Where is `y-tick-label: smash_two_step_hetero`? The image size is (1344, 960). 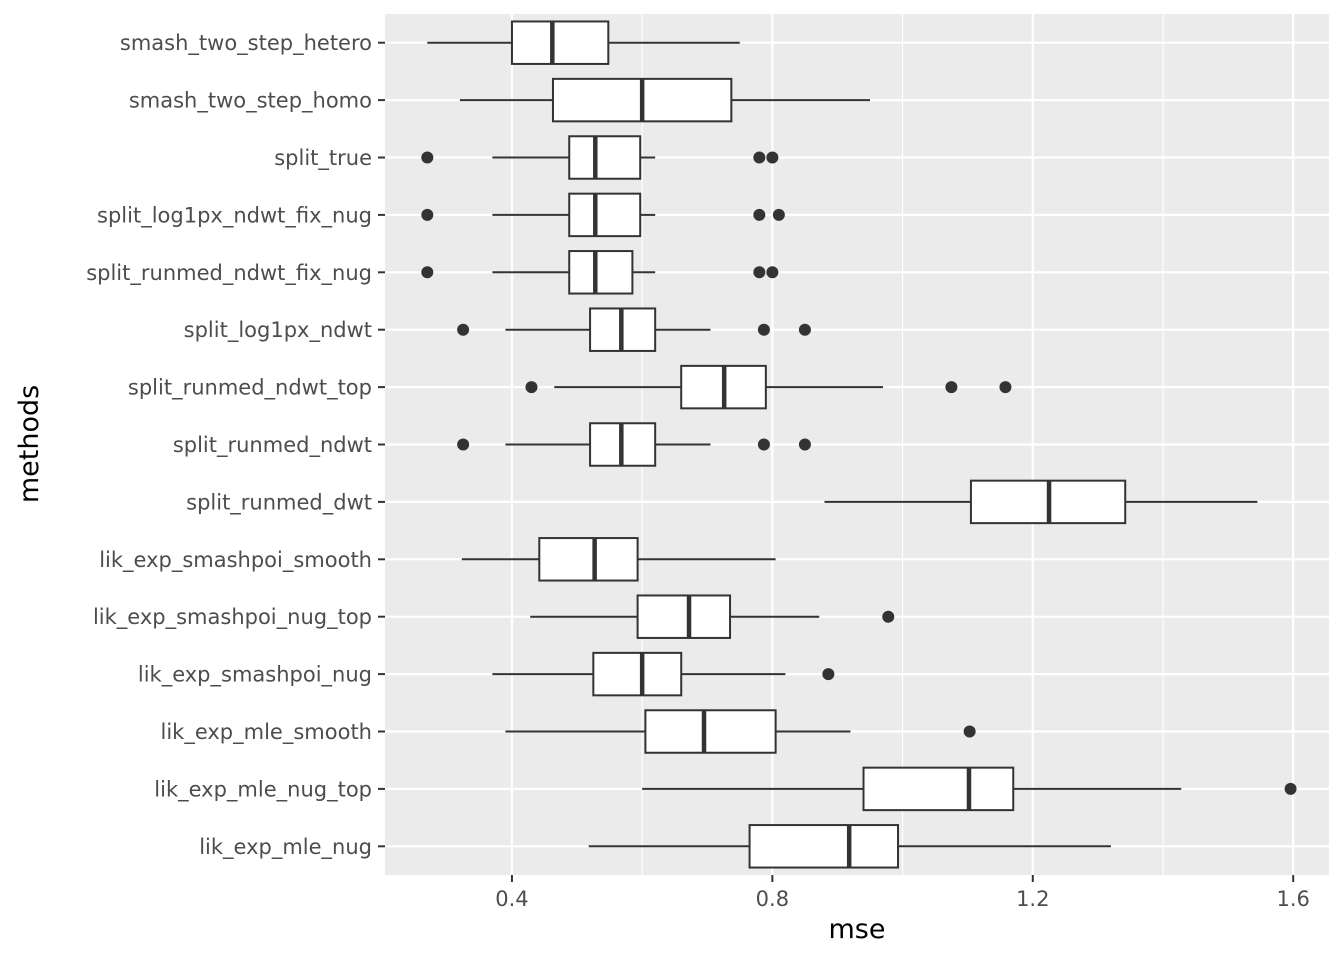 y-tick-label: smash_two_step_hetero is located at coordinates (246, 43).